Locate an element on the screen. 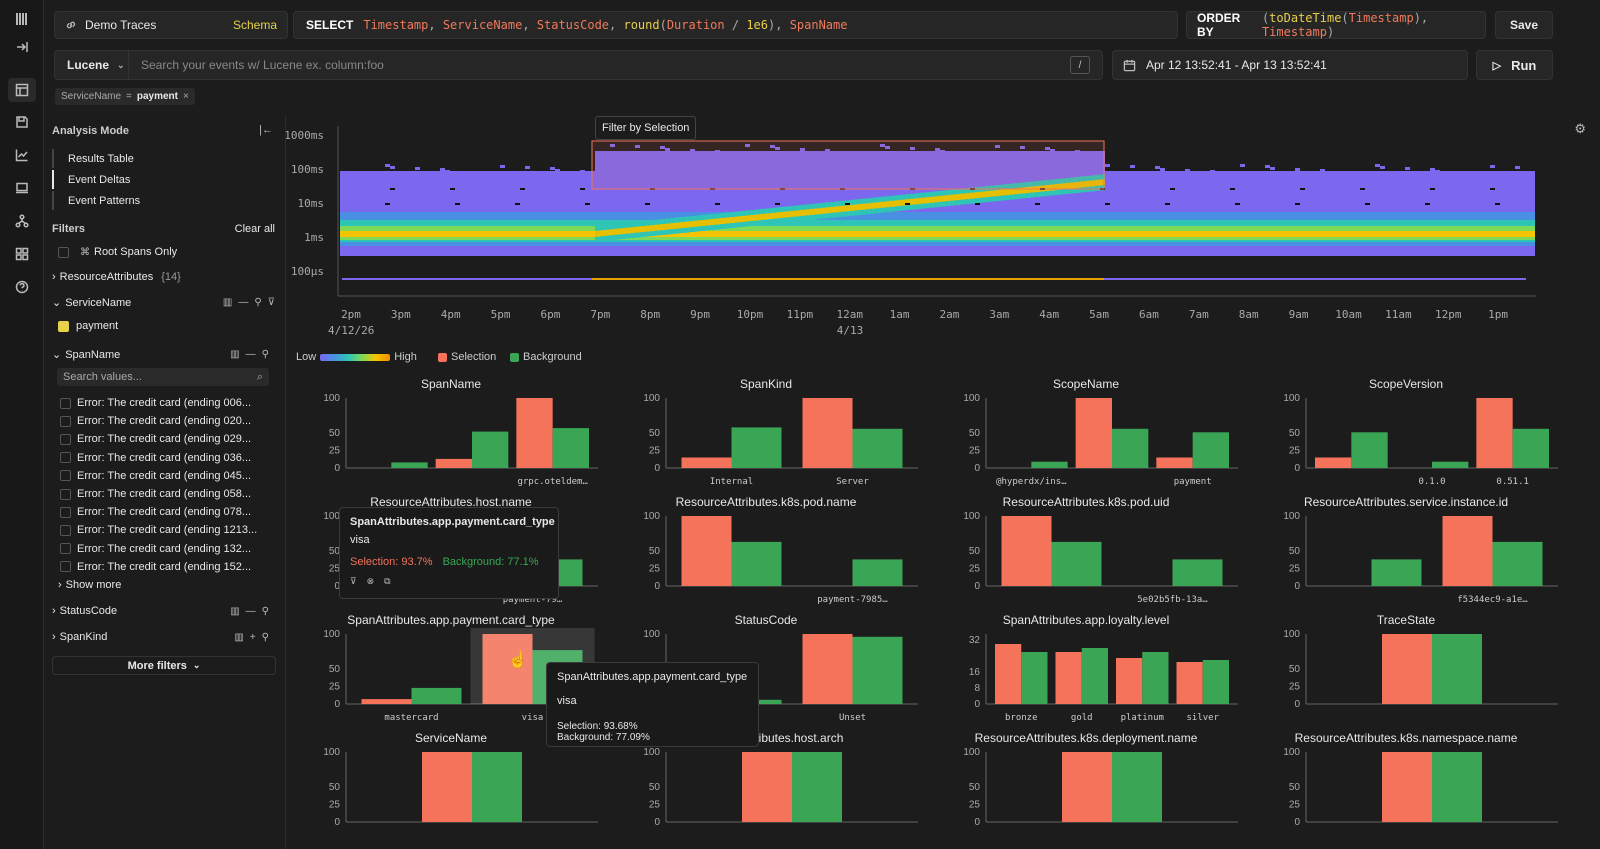 The height and width of the screenshot is (849, 1600). root-spans-checkbox is located at coordinates (63, 252).